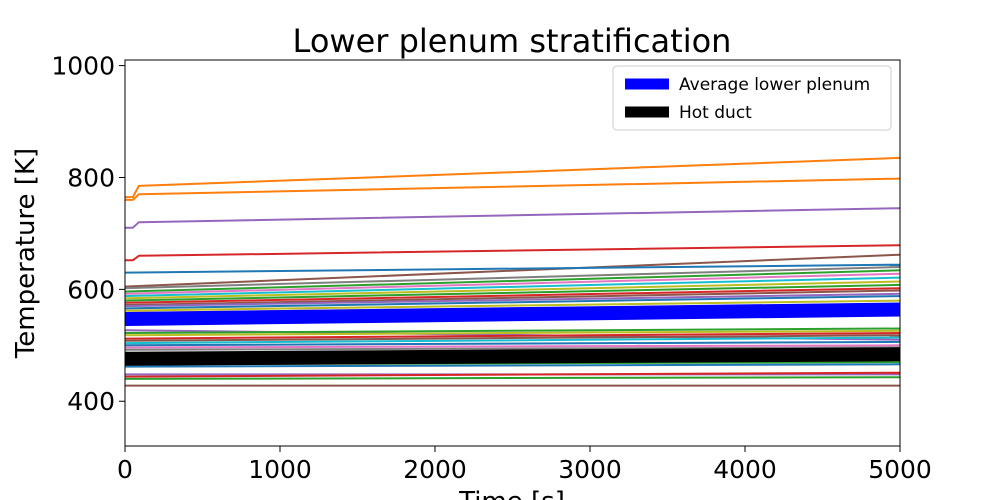 This screenshot has width=1000, height=500. I want to click on y-tick-label: 1000, so click(83, 66).